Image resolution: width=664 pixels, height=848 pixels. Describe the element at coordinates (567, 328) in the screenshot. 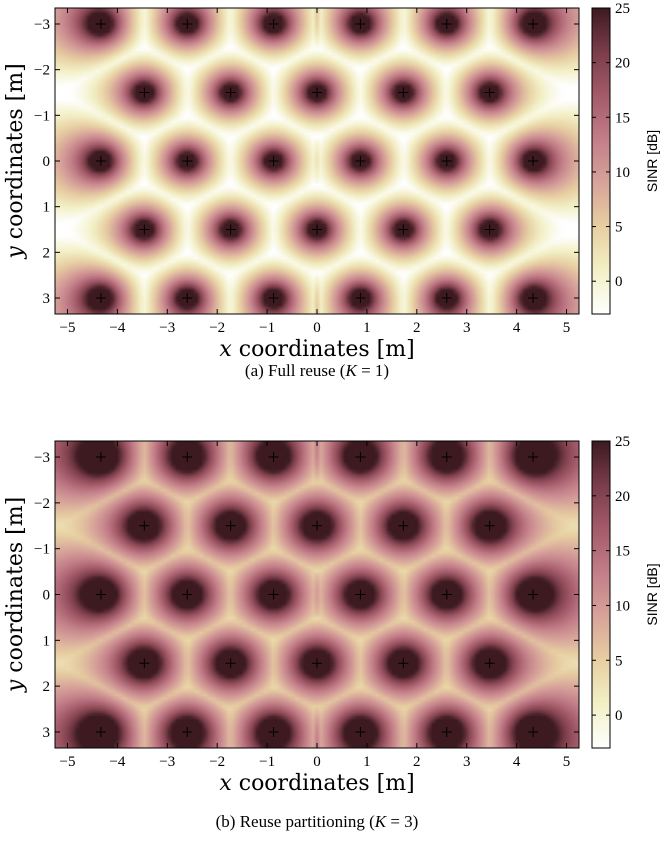

I see `x-tick-label: 5` at that location.